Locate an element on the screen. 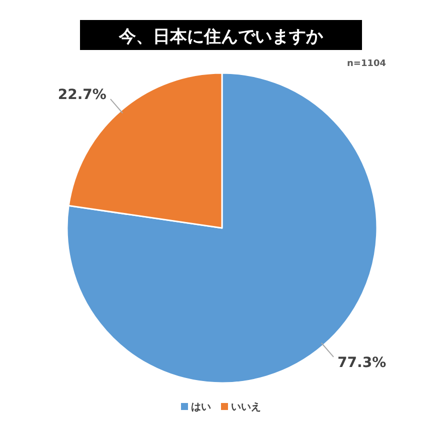 The image size is (441, 436). text: n=1104 is located at coordinates (366, 64).